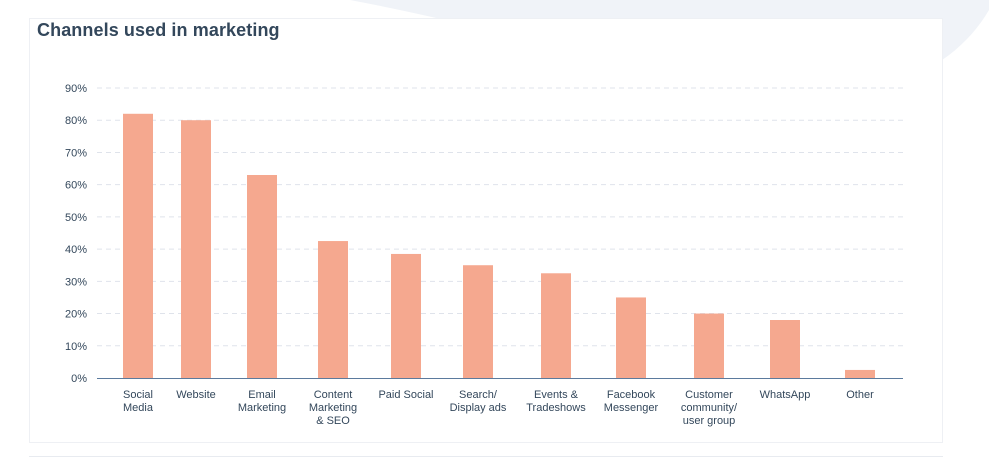 The height and width of the screenshot is (466, 989). What do you see at coordinates (631, 401) in the screenshot?
I see `x-tick-label: Facebook Messenger` at bounding box center [631, 401].